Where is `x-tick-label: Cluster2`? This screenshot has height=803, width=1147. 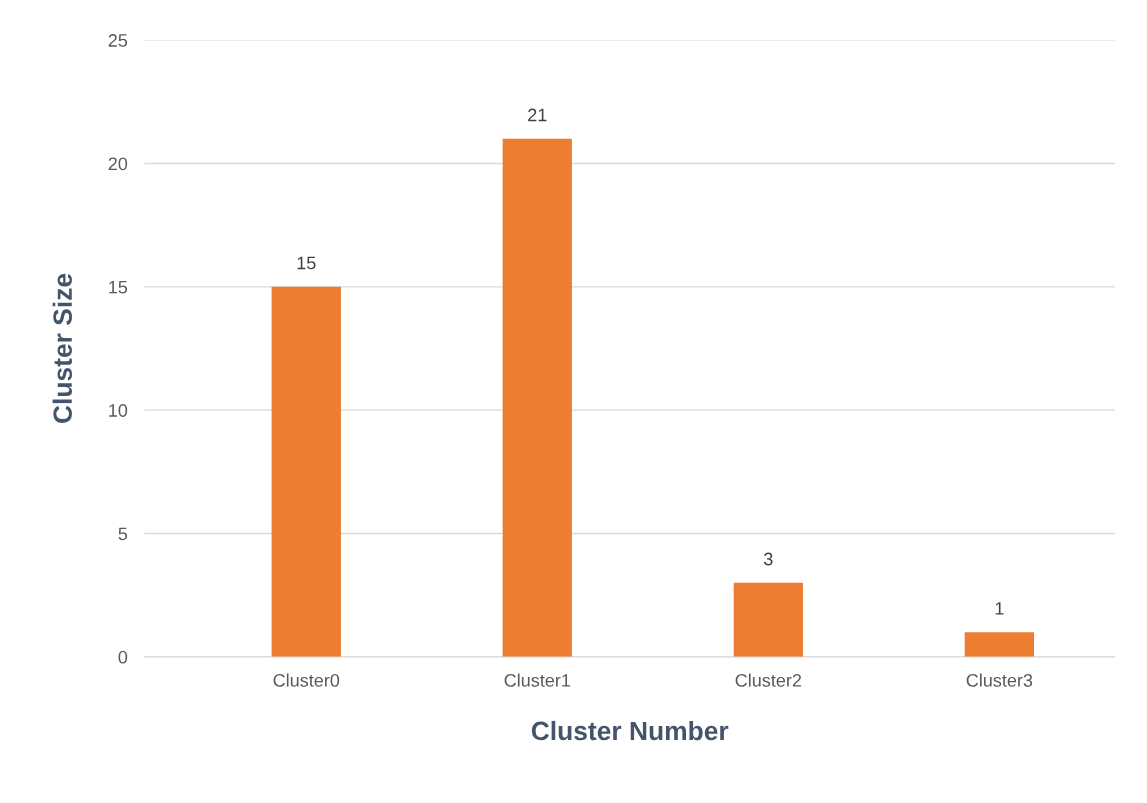 x-tick-label: Cluster2 is located at coordinates (768, 680).